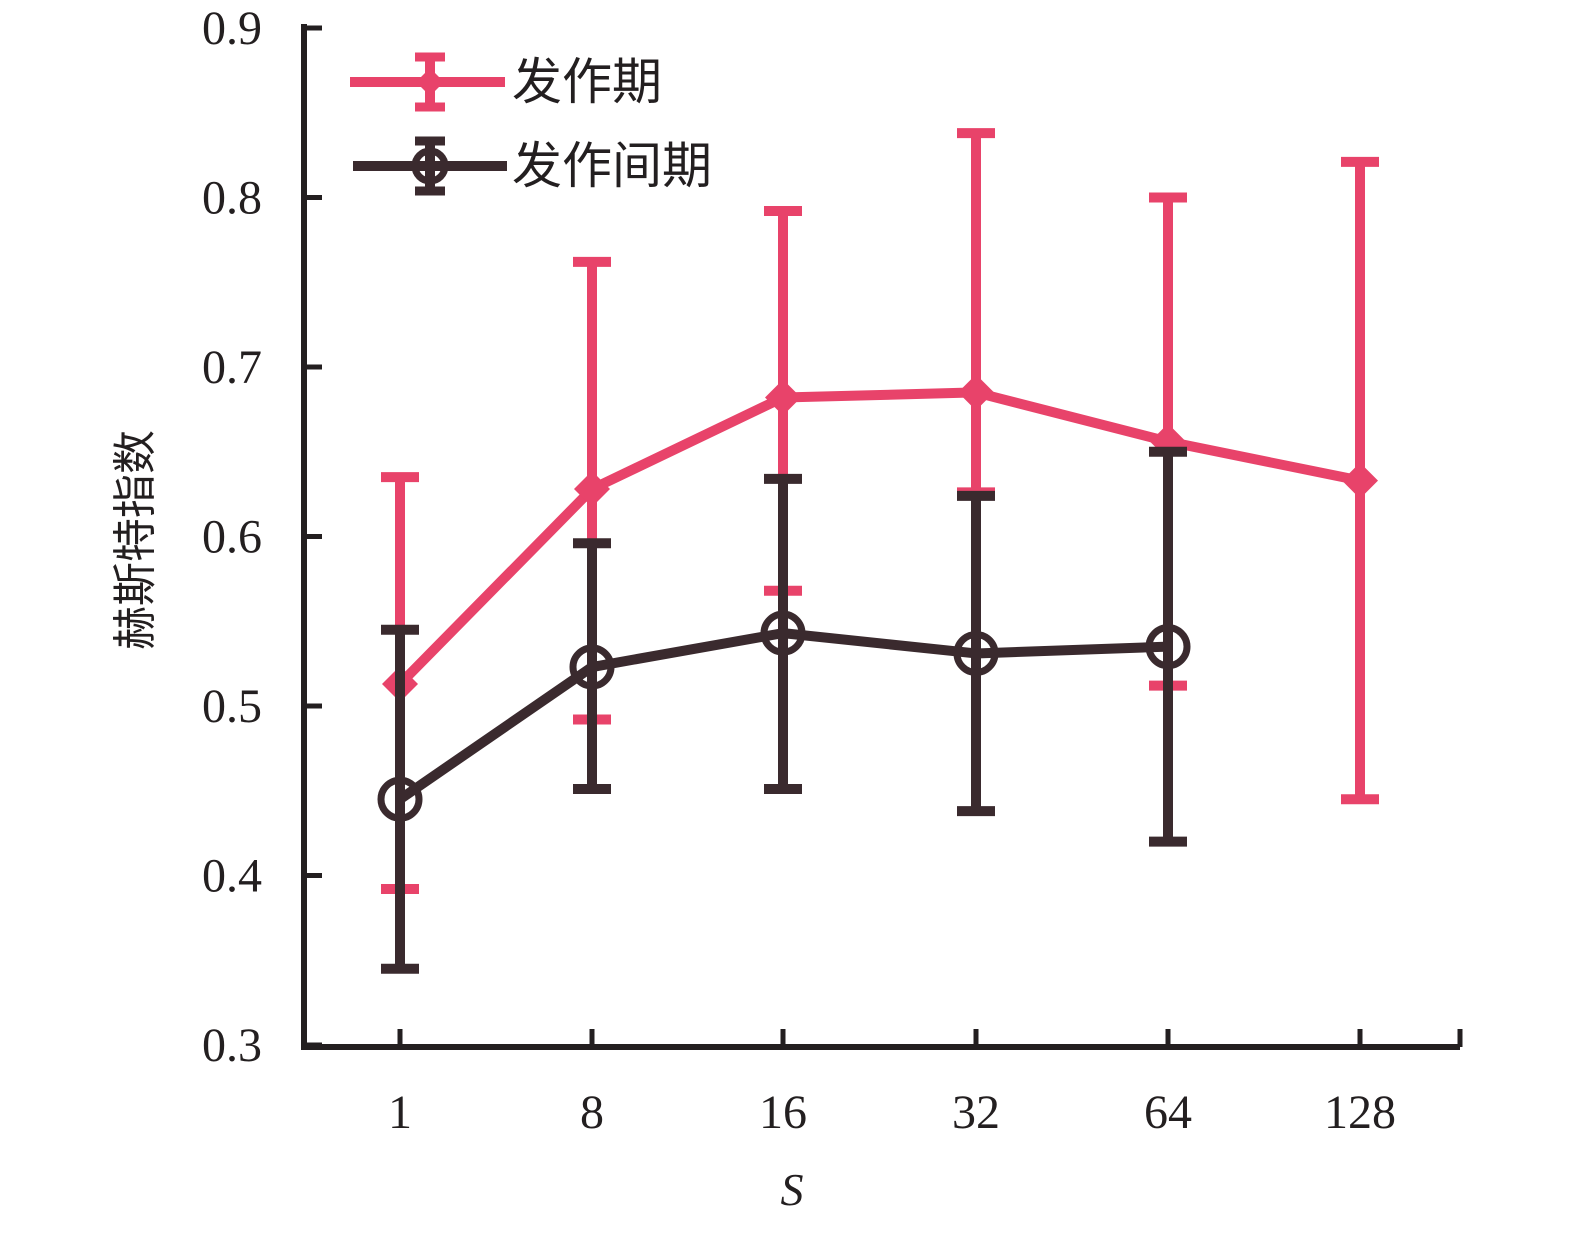 This screenshot has height=1233, width=1575. What do you see at coordinates (587, 82) in the screenshot?
I see `legend-label: 发作期` at bounding box center [587, 82].